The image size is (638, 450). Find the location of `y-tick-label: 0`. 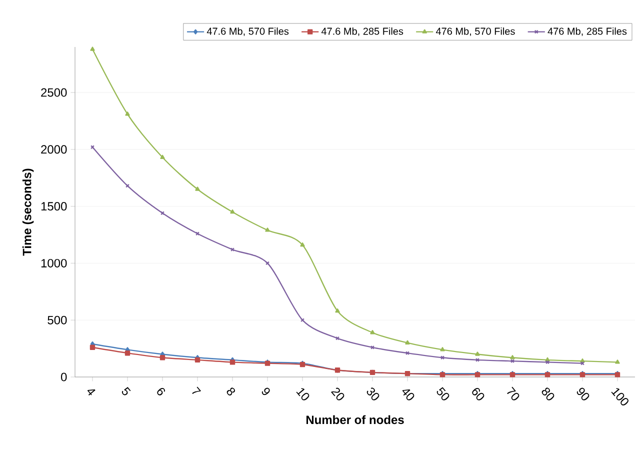

y-tick-label: 0 is located at coordinates (64, 377).